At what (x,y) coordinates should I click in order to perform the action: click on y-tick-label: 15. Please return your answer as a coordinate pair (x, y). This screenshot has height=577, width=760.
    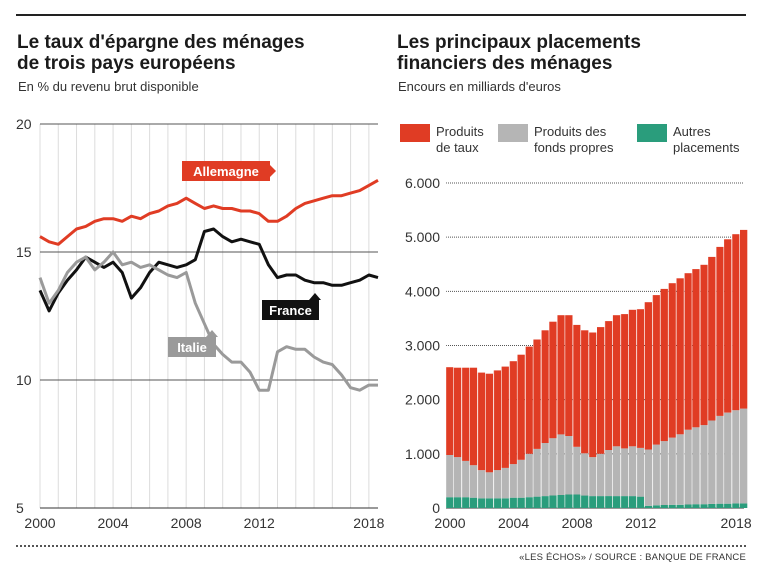
    Looking at the image, I should click on (24, 252).